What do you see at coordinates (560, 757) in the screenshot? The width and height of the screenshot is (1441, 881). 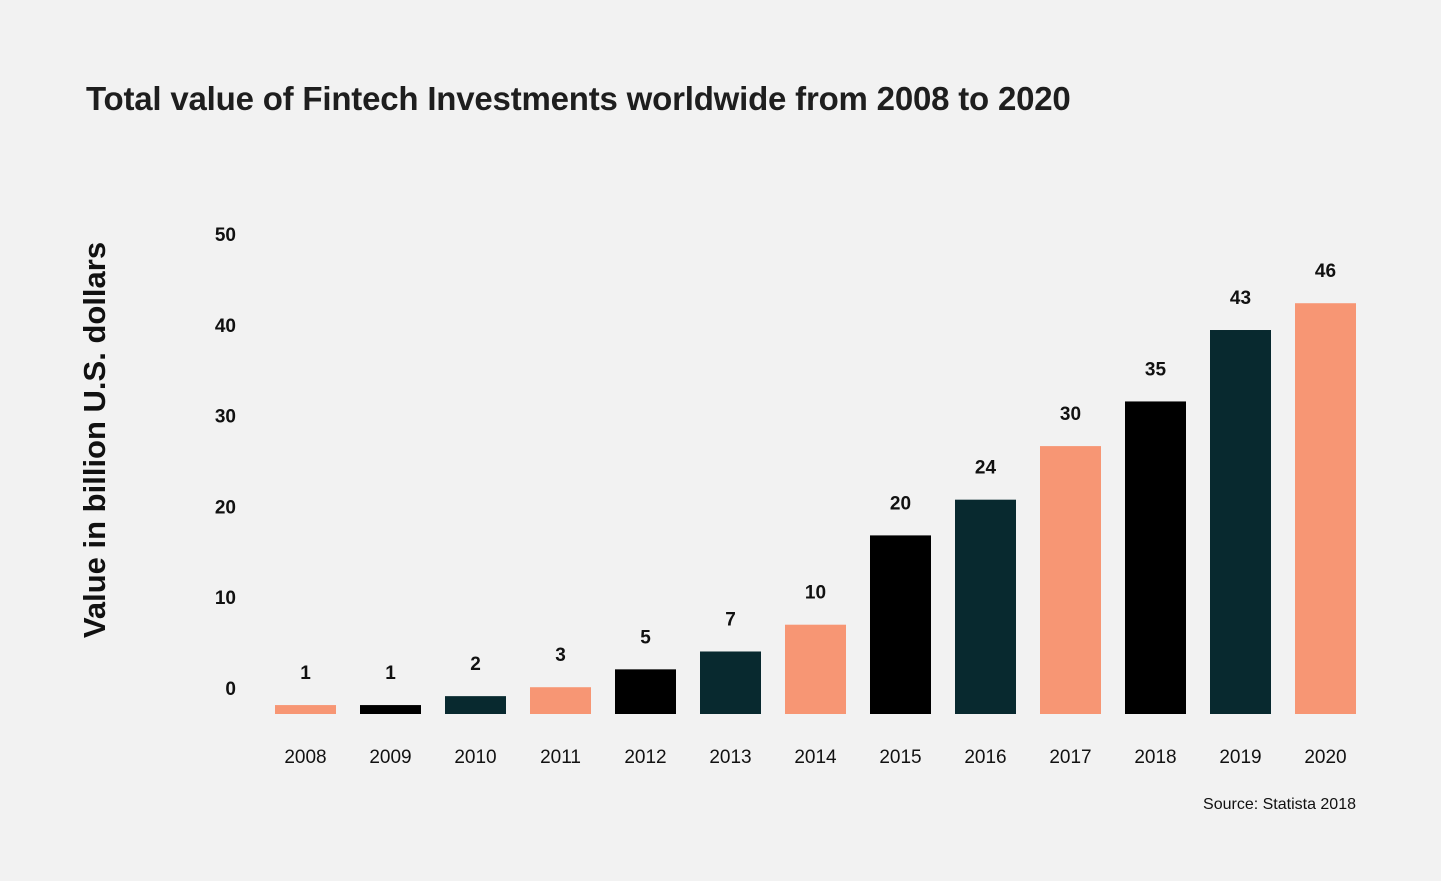 I see `x-tick-label: 2011` at bounding box center [560, 757].